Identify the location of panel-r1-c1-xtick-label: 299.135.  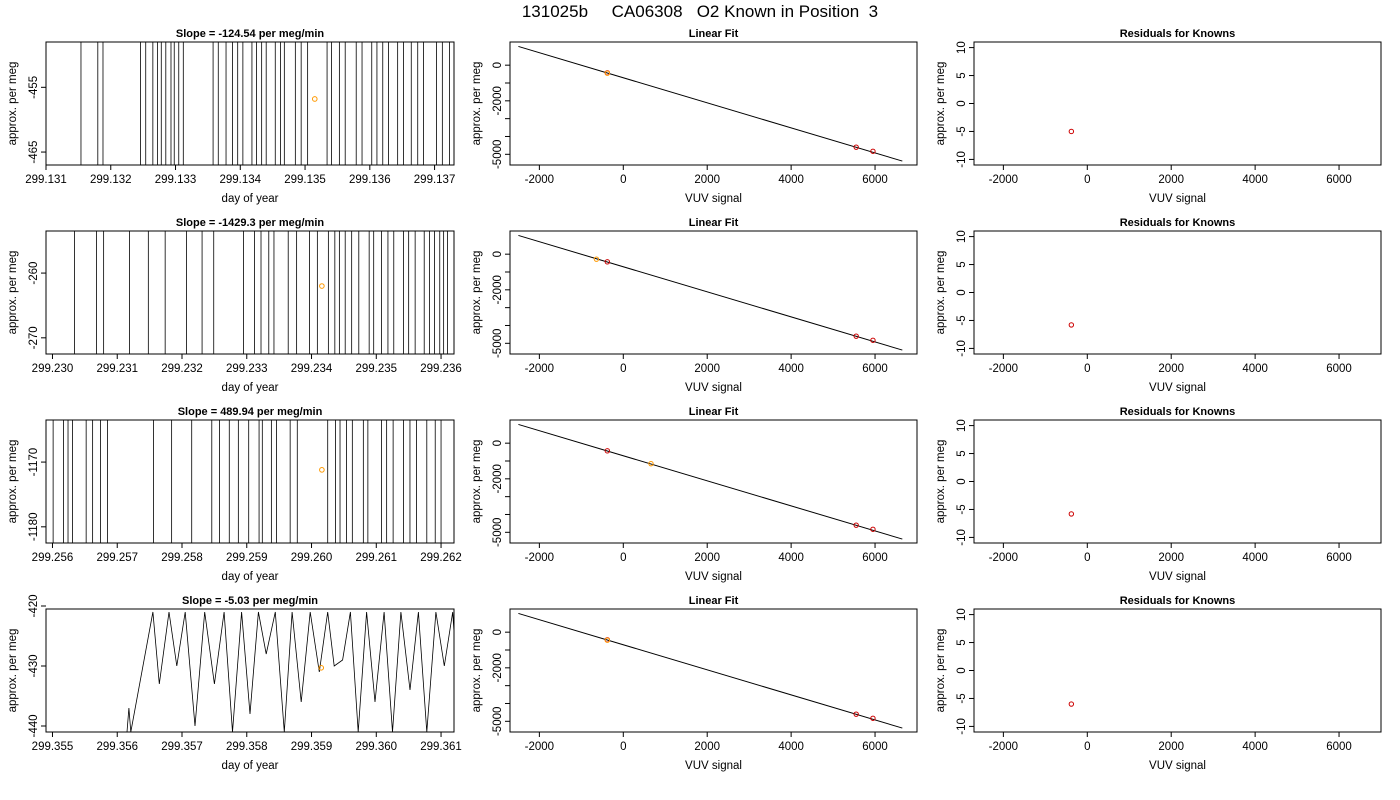
(305, 180).